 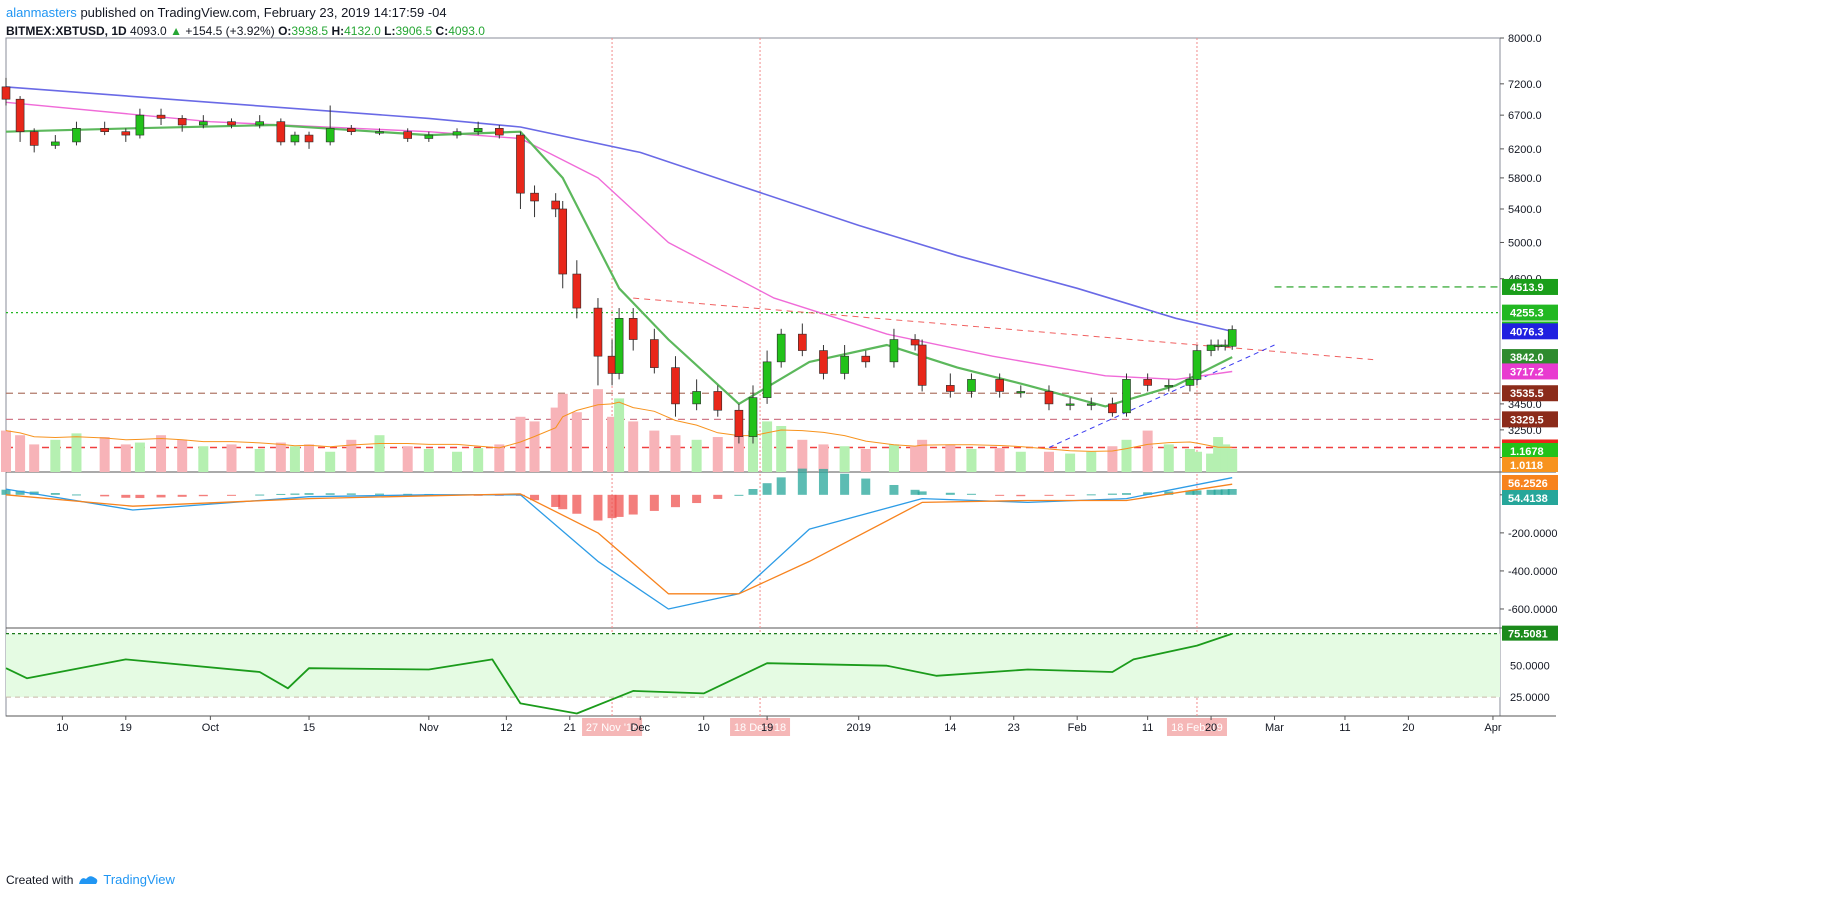 I want to click on y-tick-label: 6200.0, so click(x=1525, y=150).